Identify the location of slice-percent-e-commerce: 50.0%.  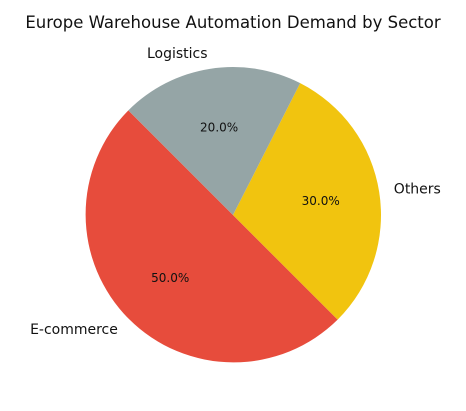
(170, 278).